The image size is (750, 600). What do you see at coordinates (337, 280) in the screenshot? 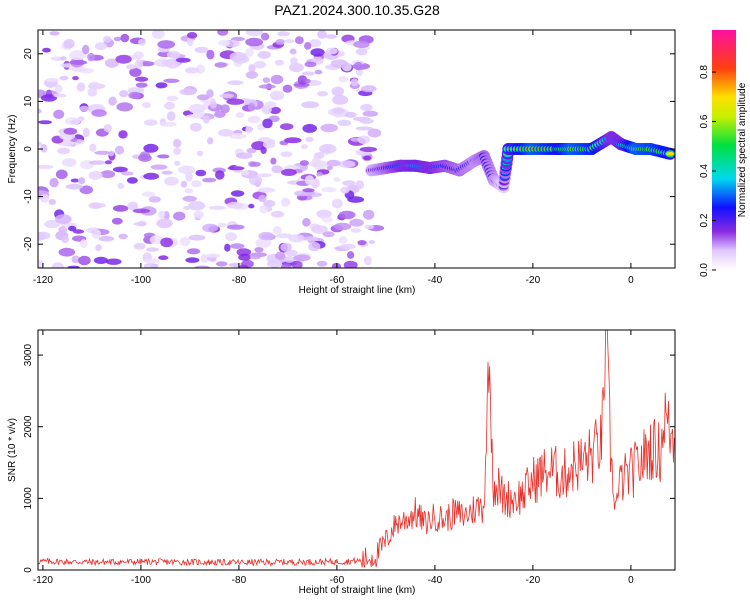
I see `x-tick-label: -60` at bounding box center [337, 280].